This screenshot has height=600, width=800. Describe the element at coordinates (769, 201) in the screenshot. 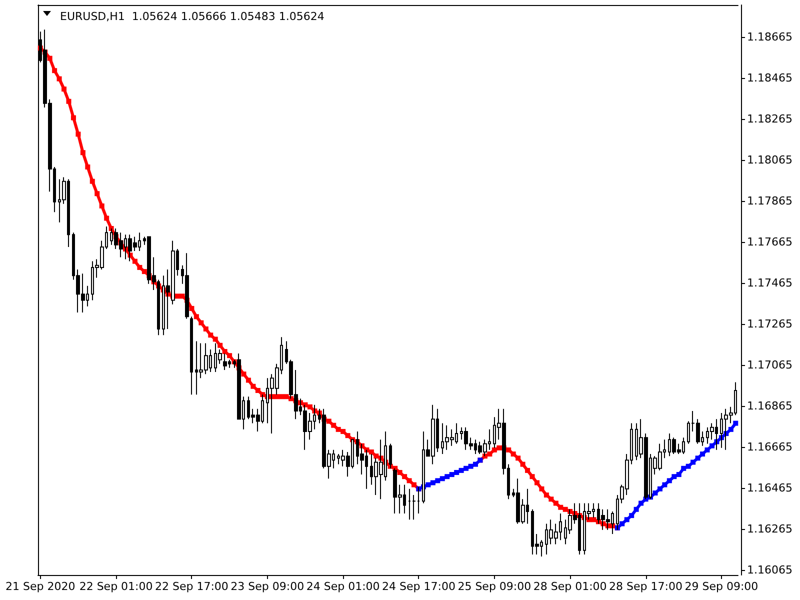

I see `y-tick-label: 1.17865` at that location.